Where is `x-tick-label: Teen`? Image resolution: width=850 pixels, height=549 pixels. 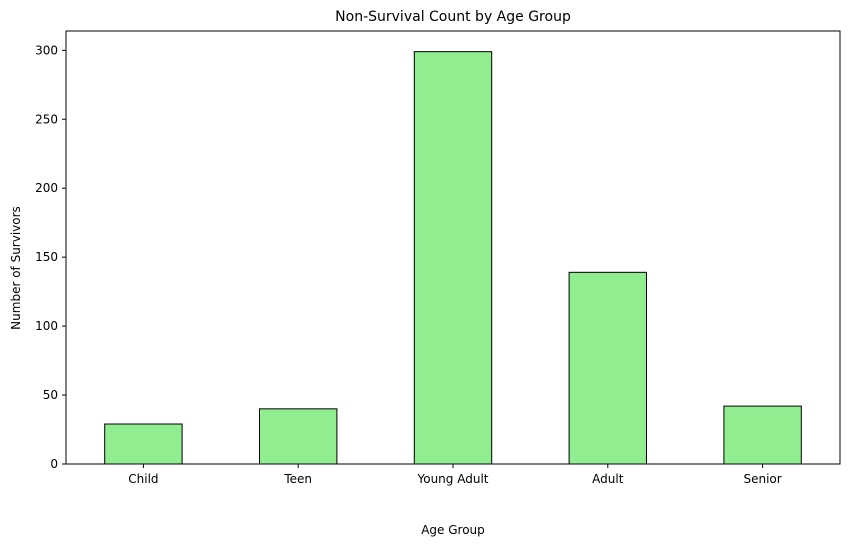 x-tick-label: Teen is located at coordinates (297, 479).